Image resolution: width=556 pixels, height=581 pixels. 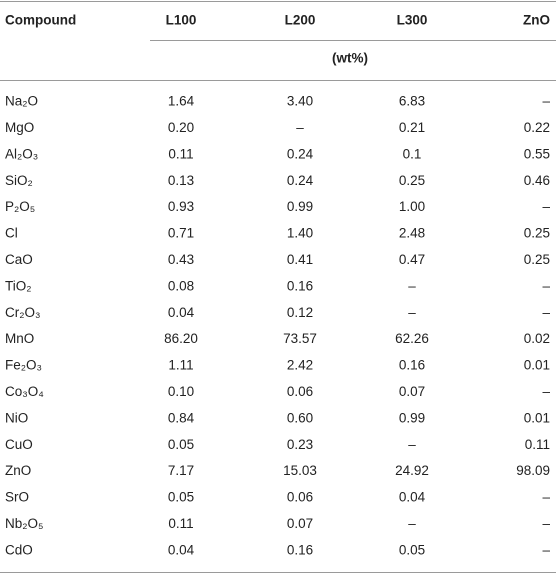 I want to click on cell-value: 0.21, so click(x=412, y=127).